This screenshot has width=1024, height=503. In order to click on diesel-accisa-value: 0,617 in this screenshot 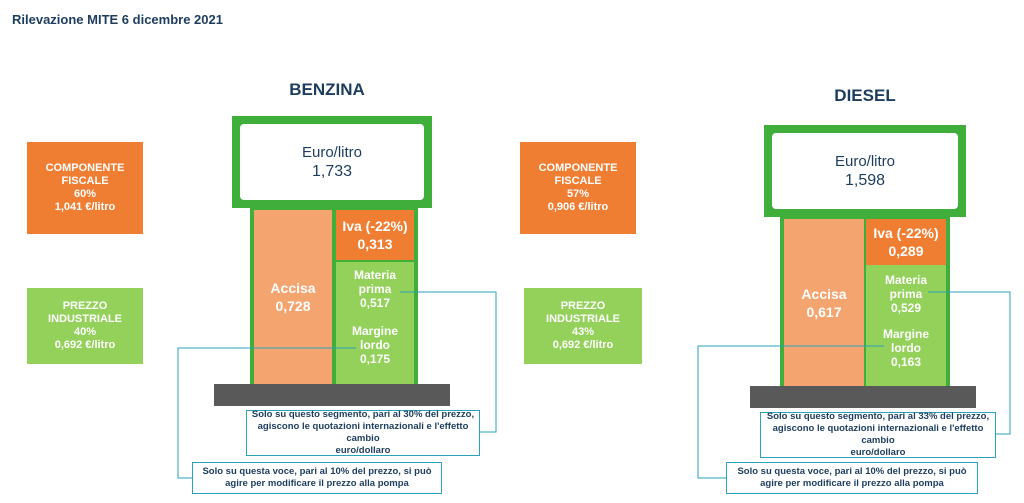, I will do `click(824, 312)`.